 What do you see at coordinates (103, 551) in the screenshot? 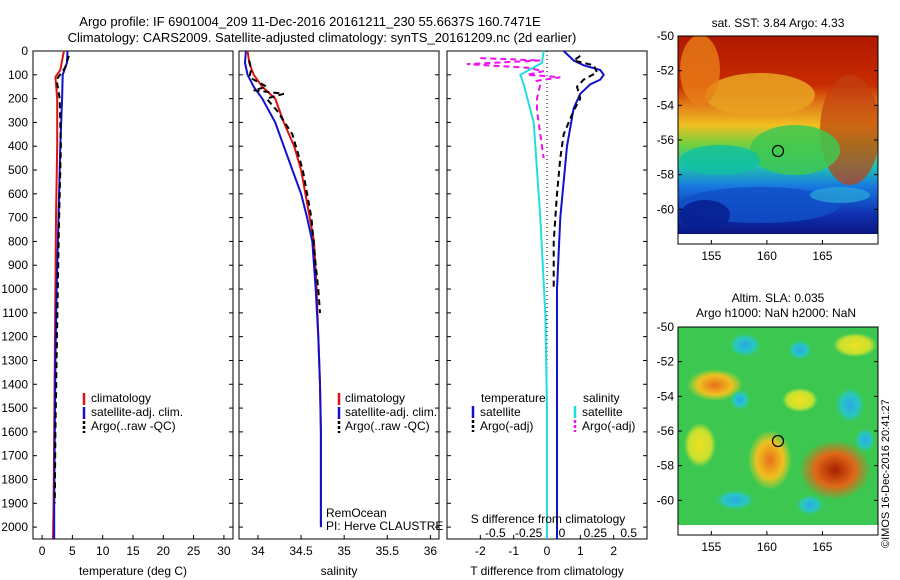
I see `x-tick-label: 10` at bounding box center [103, 551].